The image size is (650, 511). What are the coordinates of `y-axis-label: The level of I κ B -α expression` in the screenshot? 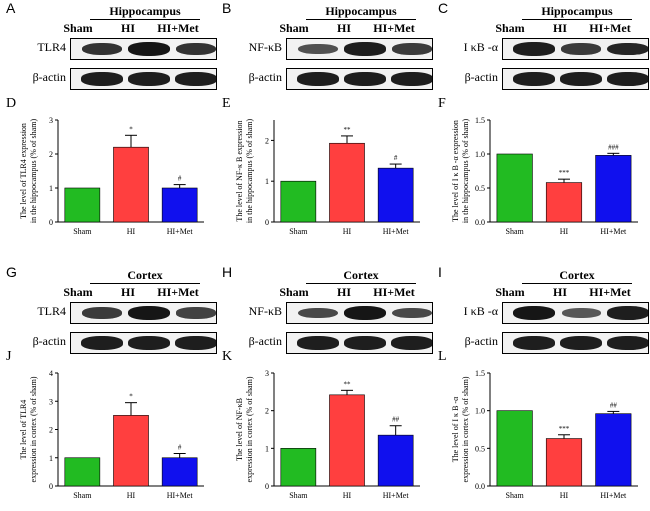 It's located at (455, 171).